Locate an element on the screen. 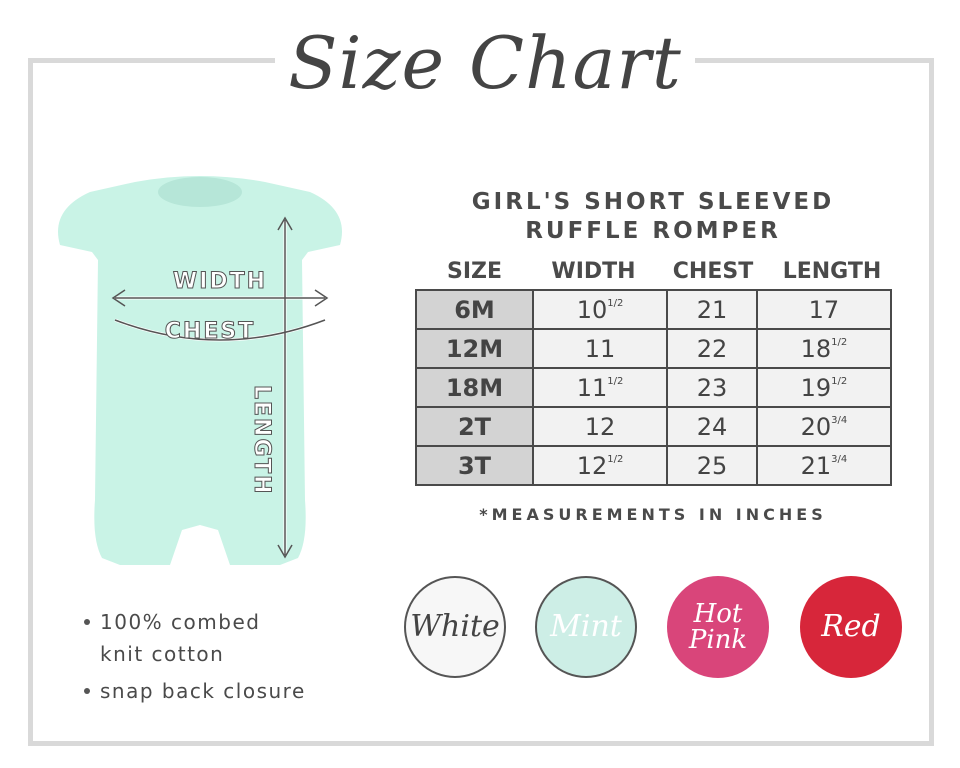  cell-value: 22 is located at coordinates (712, 348).